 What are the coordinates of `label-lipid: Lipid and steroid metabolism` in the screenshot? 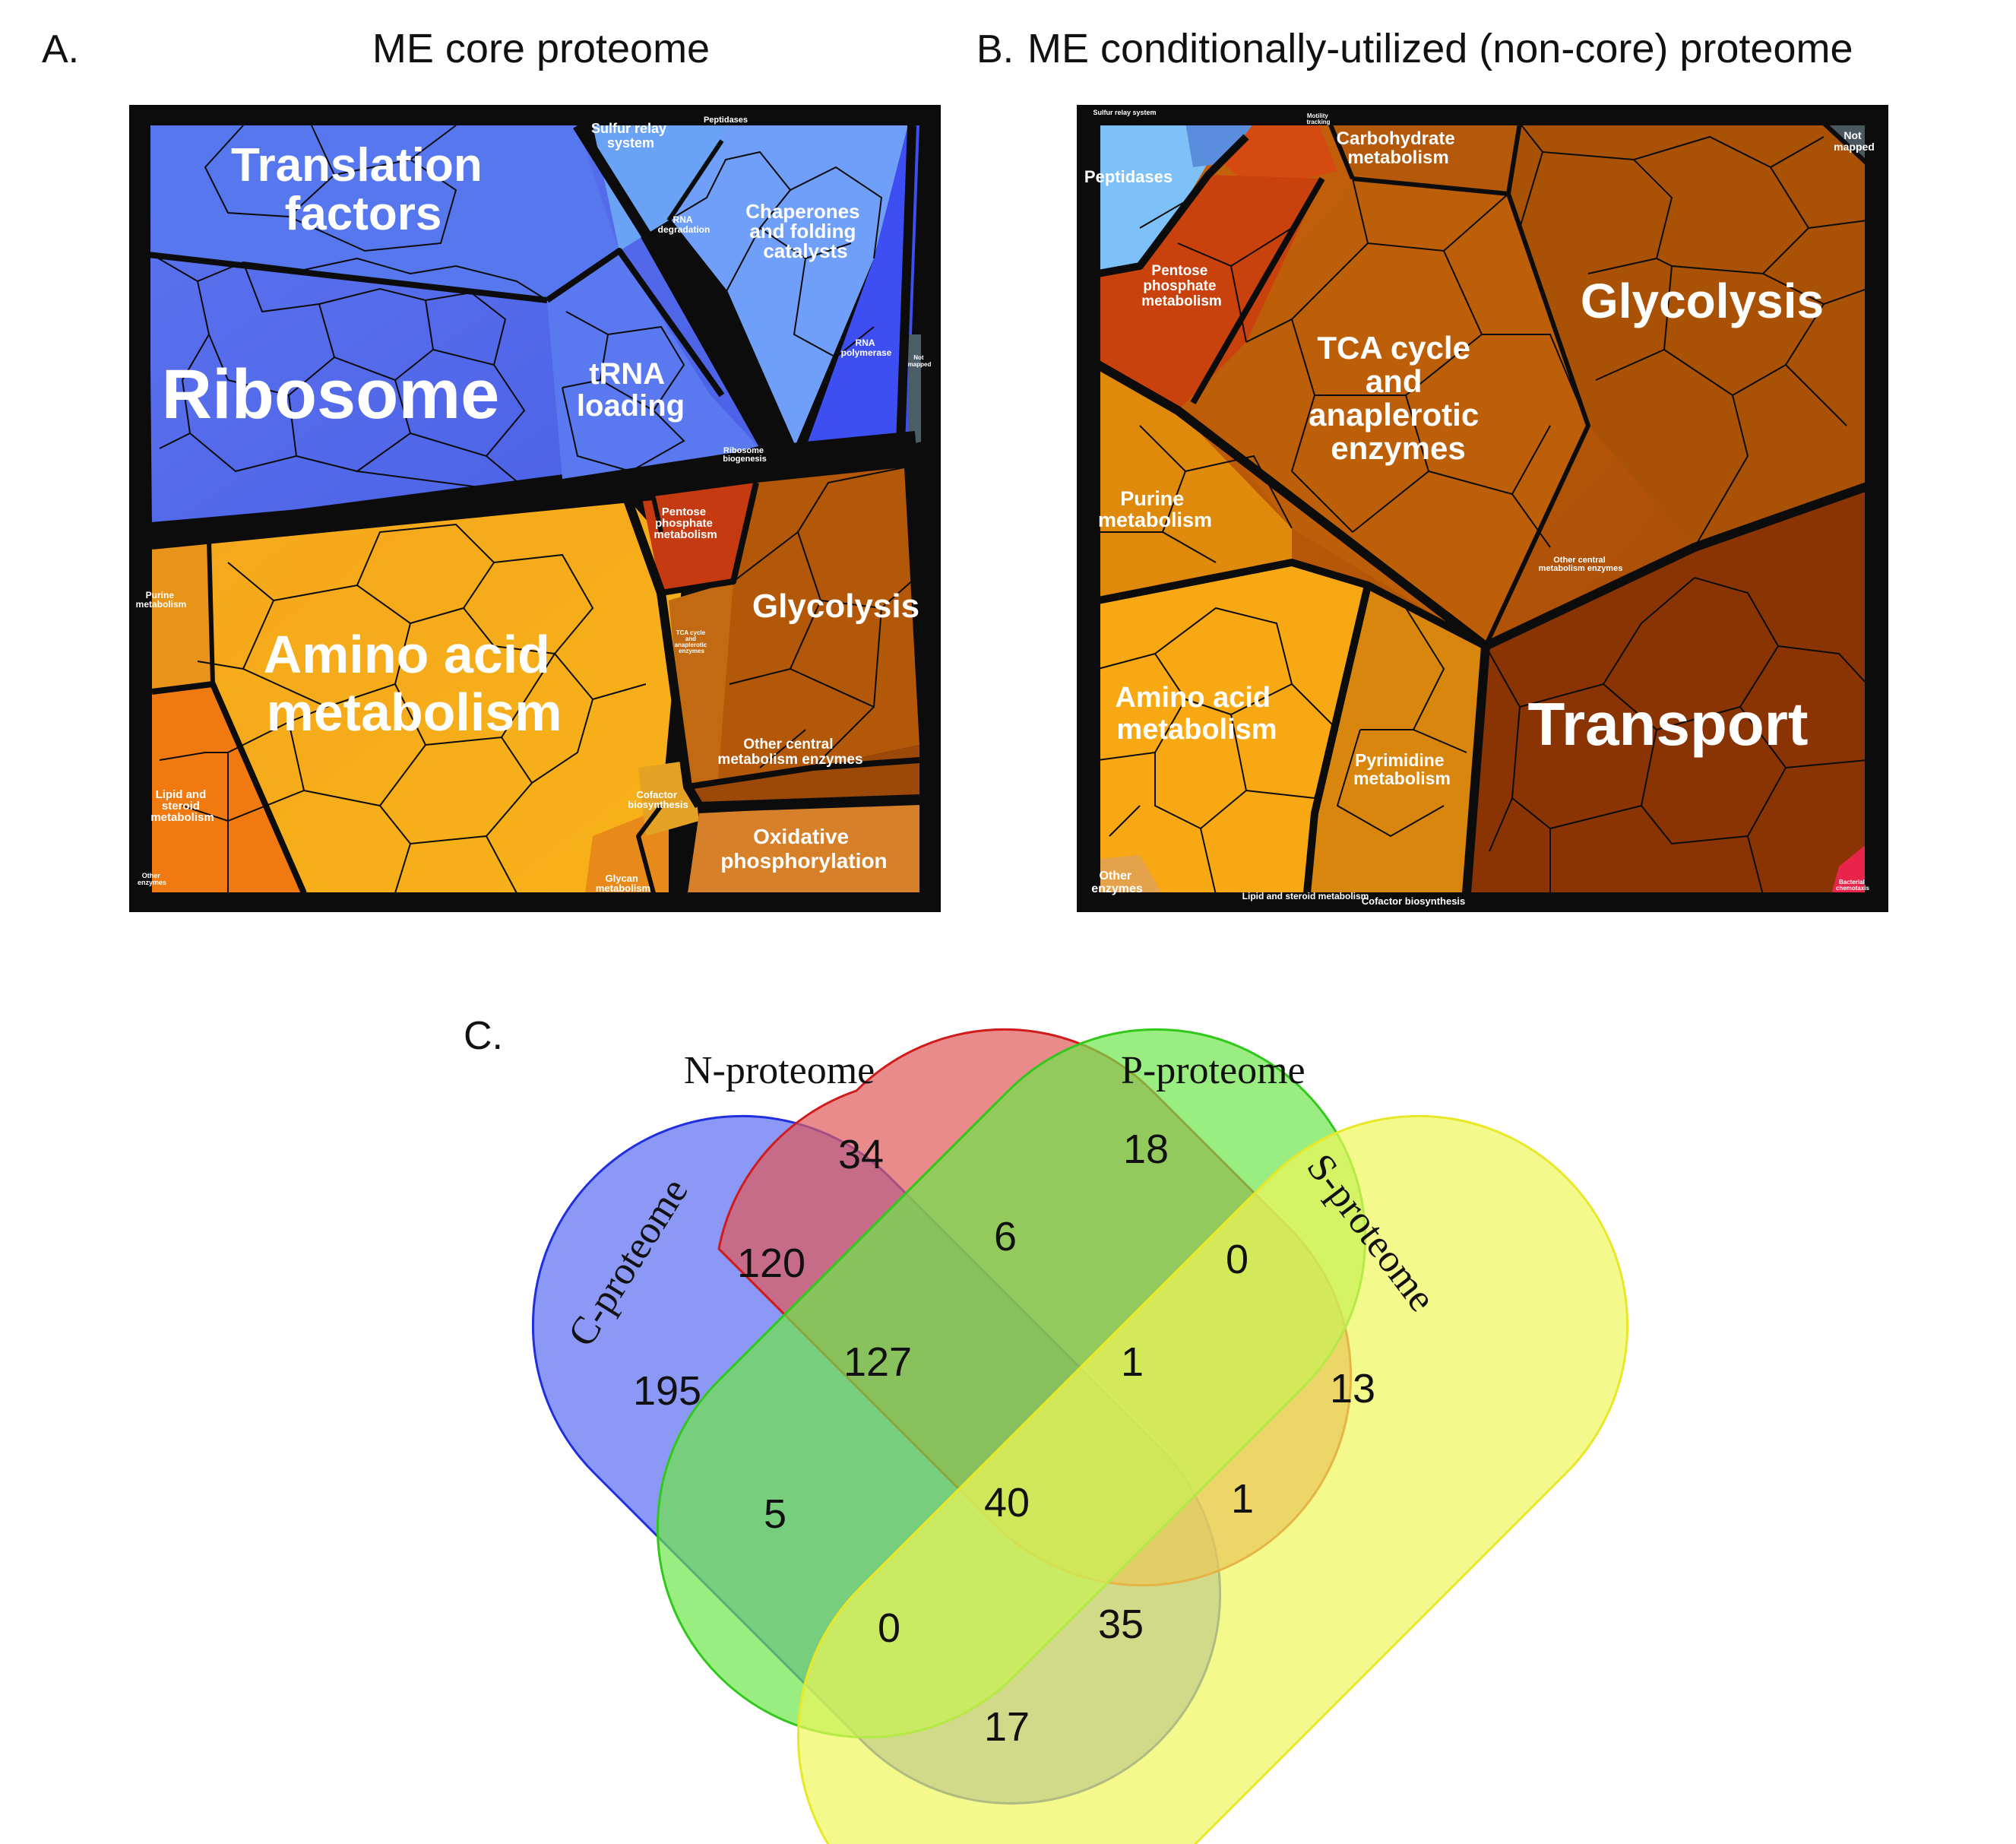 It's located at (182, 806).